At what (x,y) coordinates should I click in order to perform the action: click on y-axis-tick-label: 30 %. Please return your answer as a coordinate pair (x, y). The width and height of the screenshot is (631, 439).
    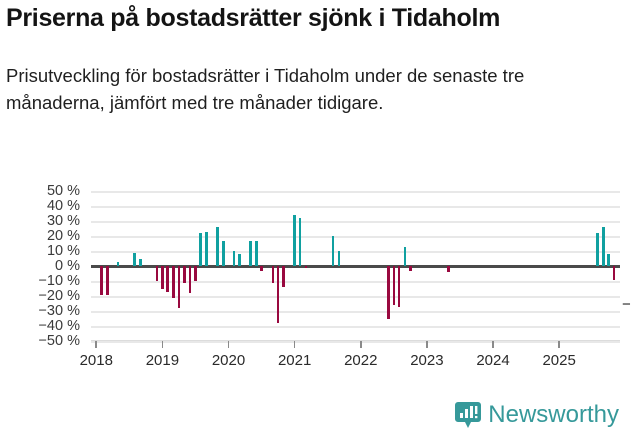
    Looking at the image, I should click on (63, 221).